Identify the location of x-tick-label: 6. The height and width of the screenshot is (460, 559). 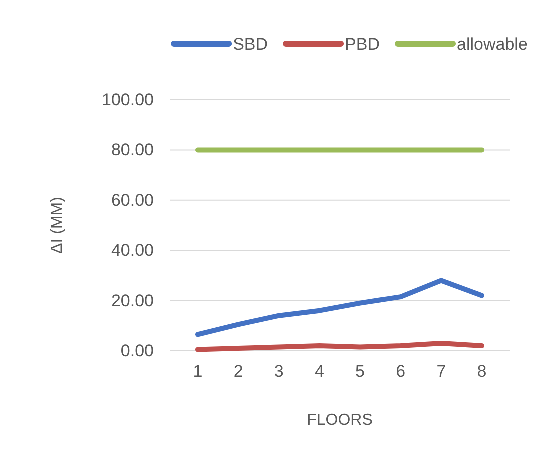
(401, 372).